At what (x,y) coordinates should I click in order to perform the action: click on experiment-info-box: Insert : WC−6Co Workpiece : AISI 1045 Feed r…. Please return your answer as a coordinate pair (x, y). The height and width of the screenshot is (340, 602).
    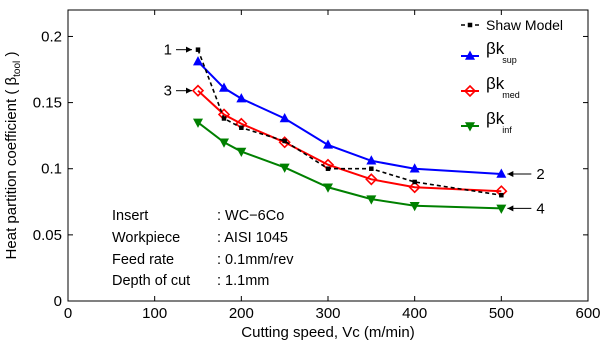
    Looking at the image, I should click on (203, 248).